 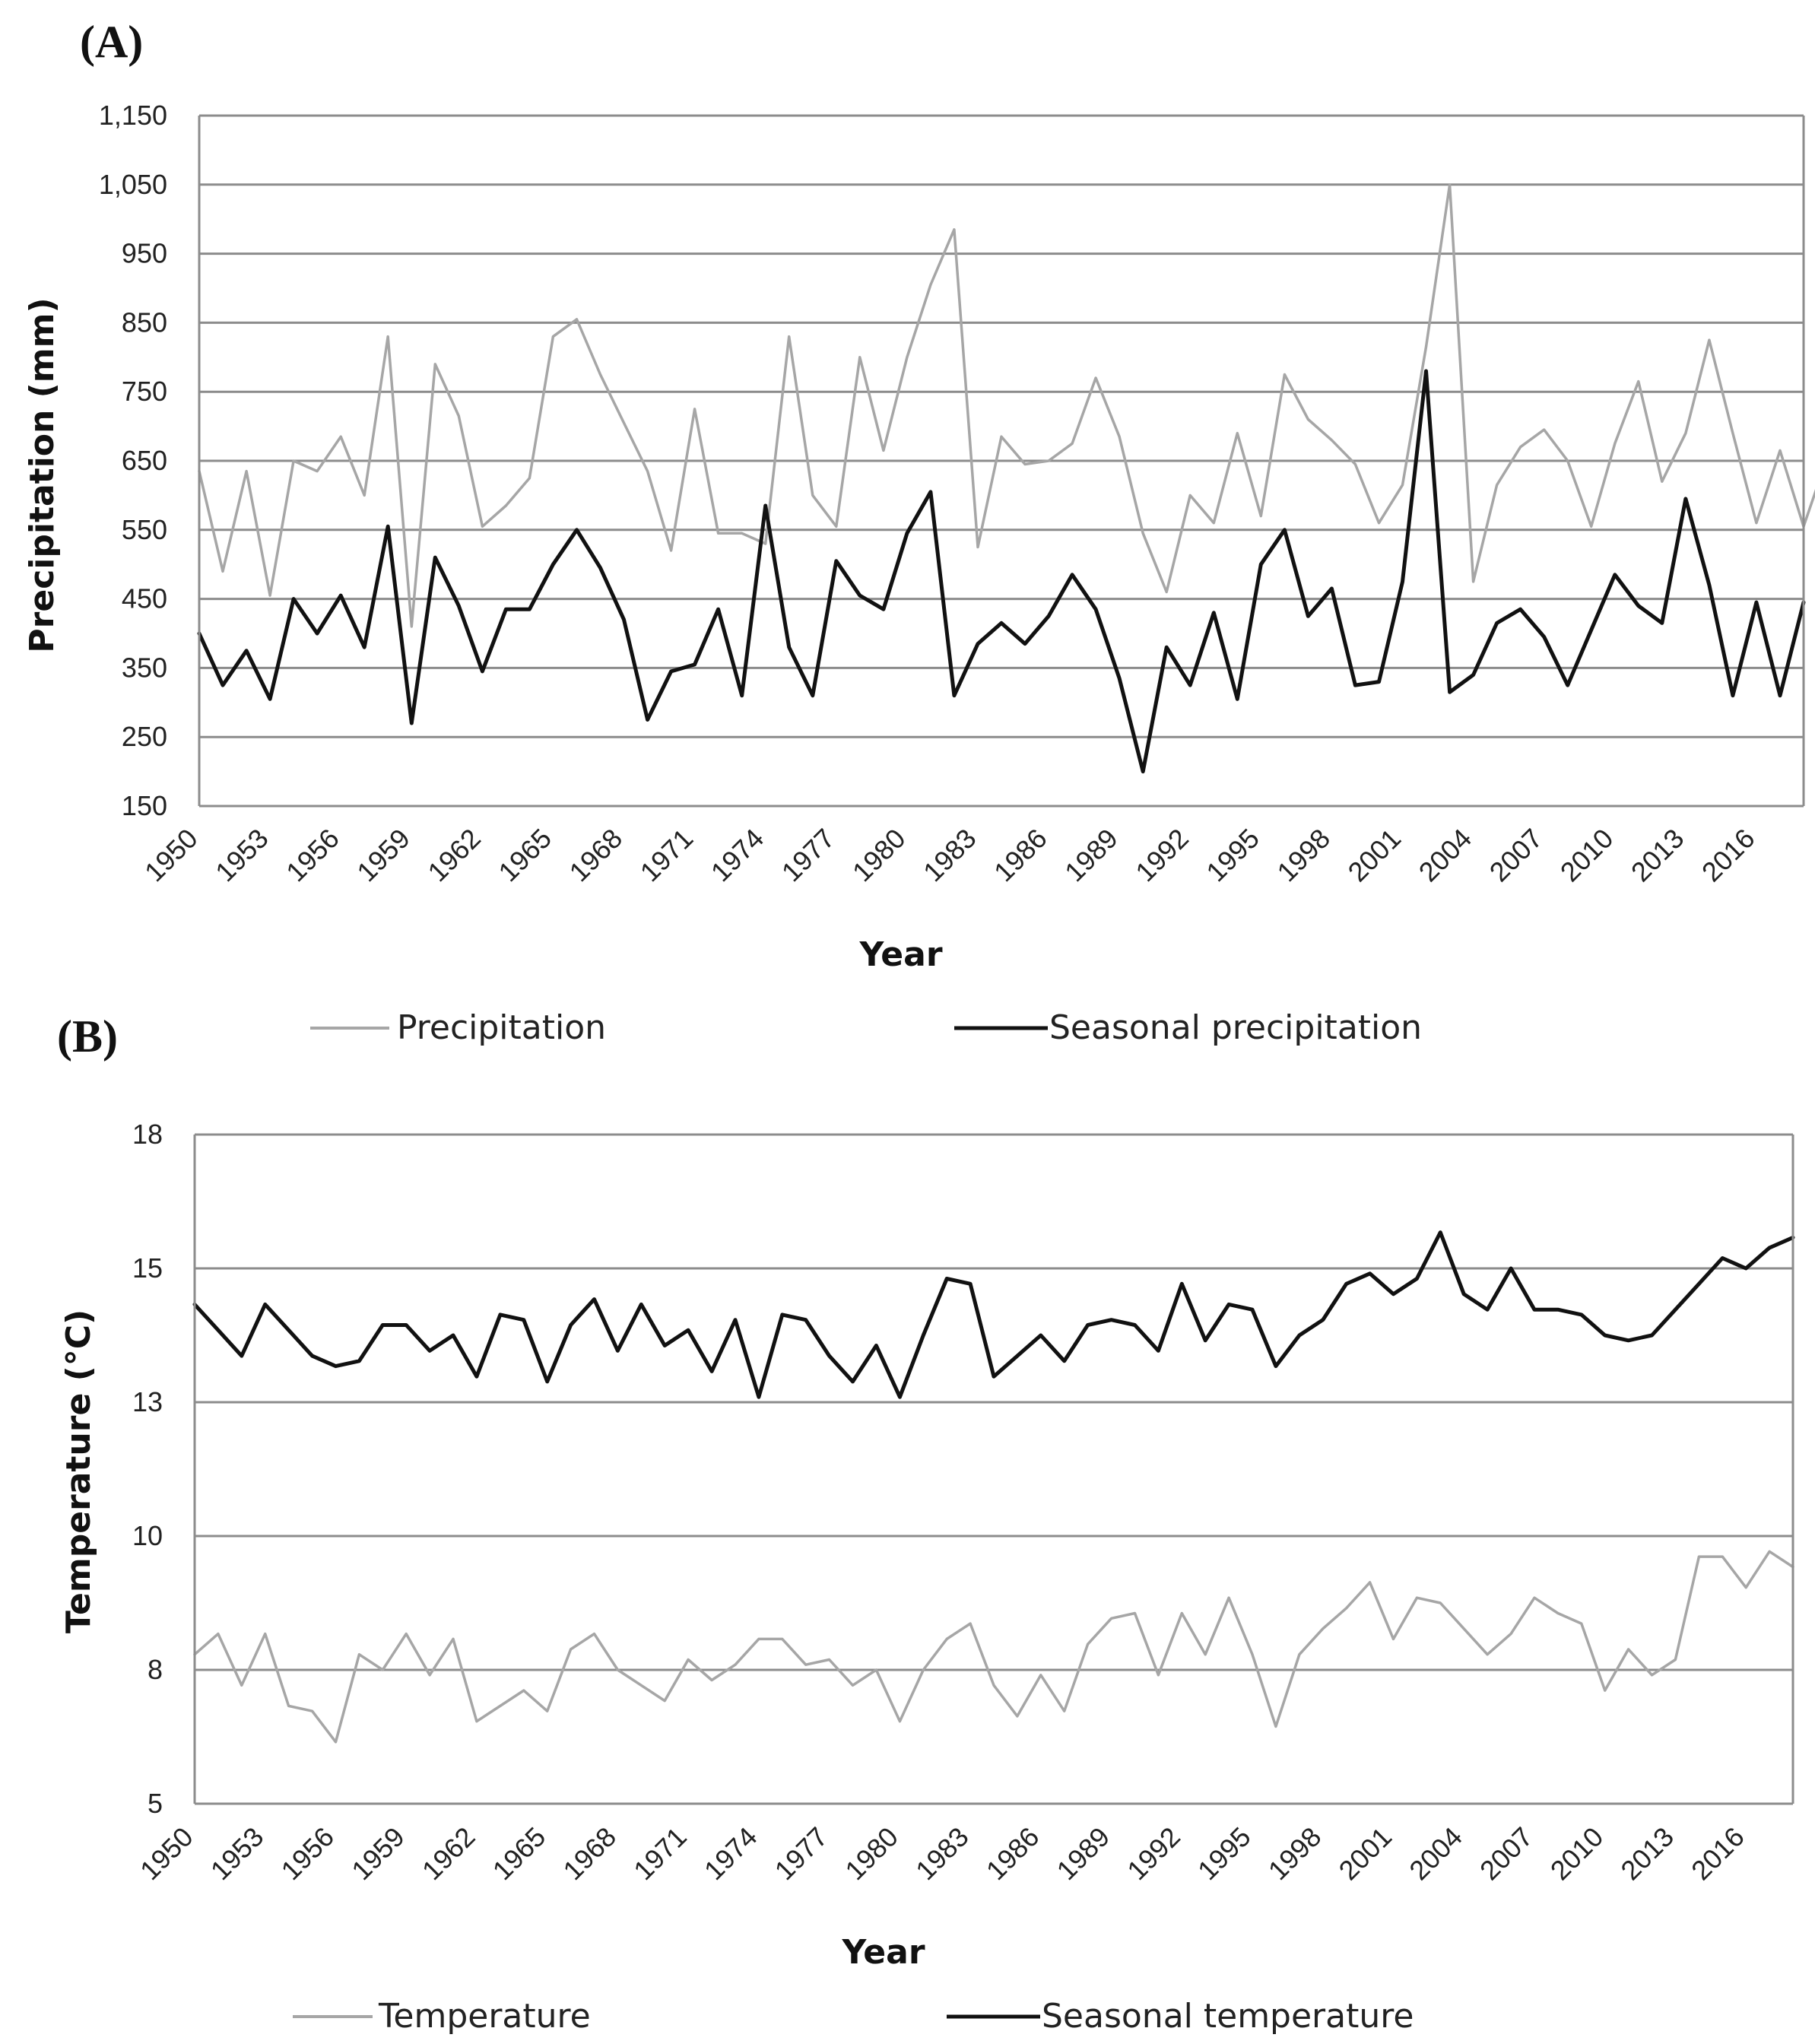 What do you see at coordinates (133, 184) in the screenshot?
I see `y-tick-label: 1,050` at bounding box center [133, 184].